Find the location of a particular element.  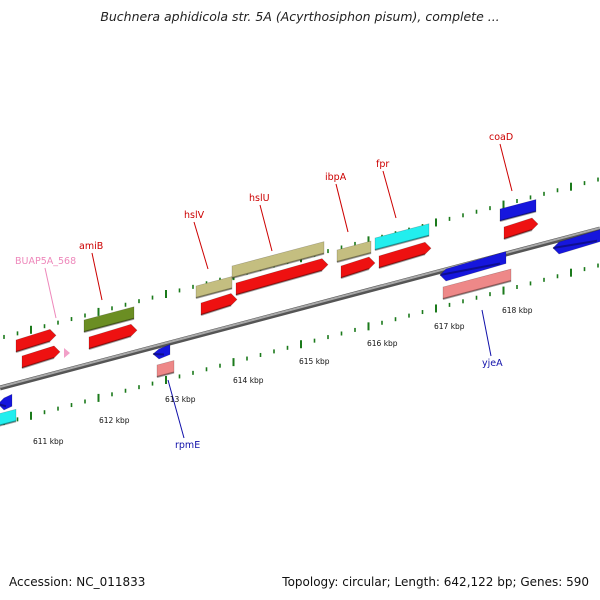

gene-block-hslu-khaki-shade is located at coordinates (278, 265).